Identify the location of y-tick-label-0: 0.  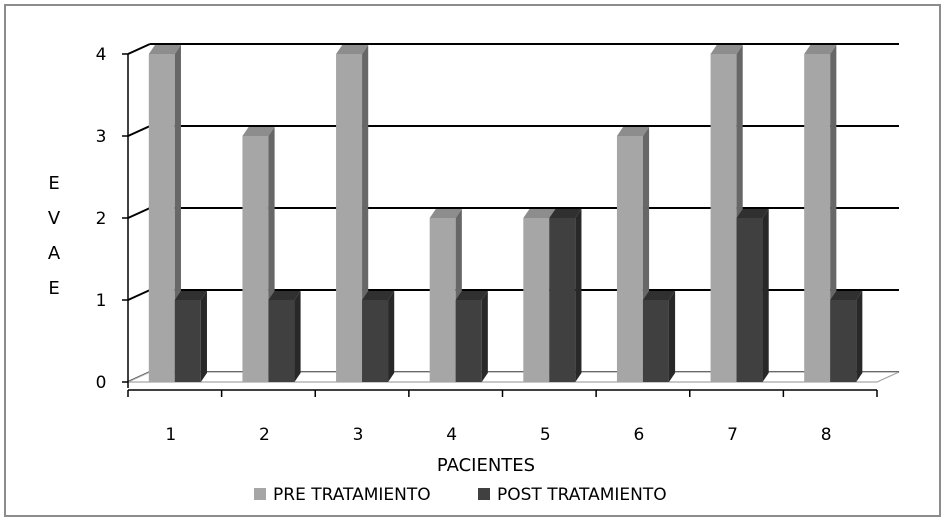
(101, 383).